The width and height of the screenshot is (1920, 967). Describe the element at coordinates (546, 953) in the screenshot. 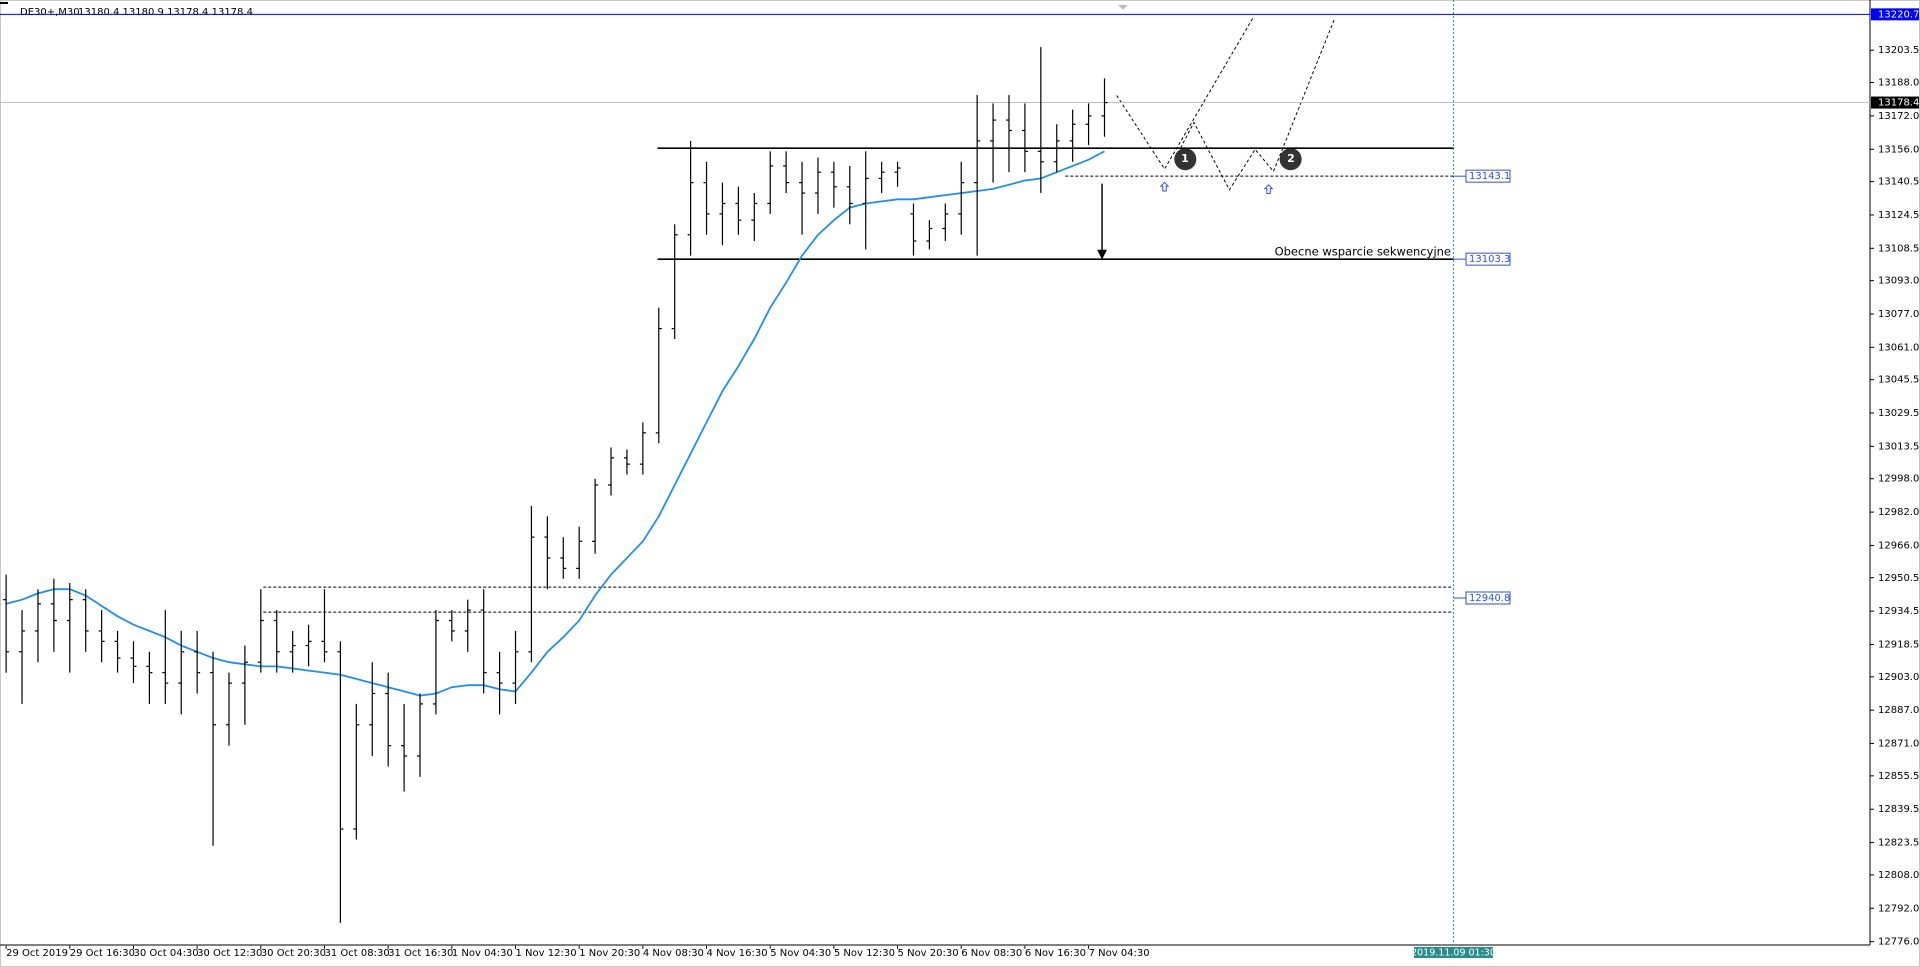

I see `x-tick-label: 1 Nov 12:30` at that location.